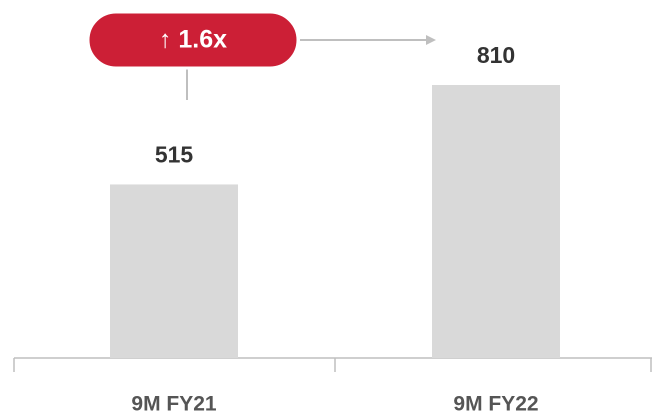  I want to click on x-tick-label: 9M FY21, so click(174, 404).